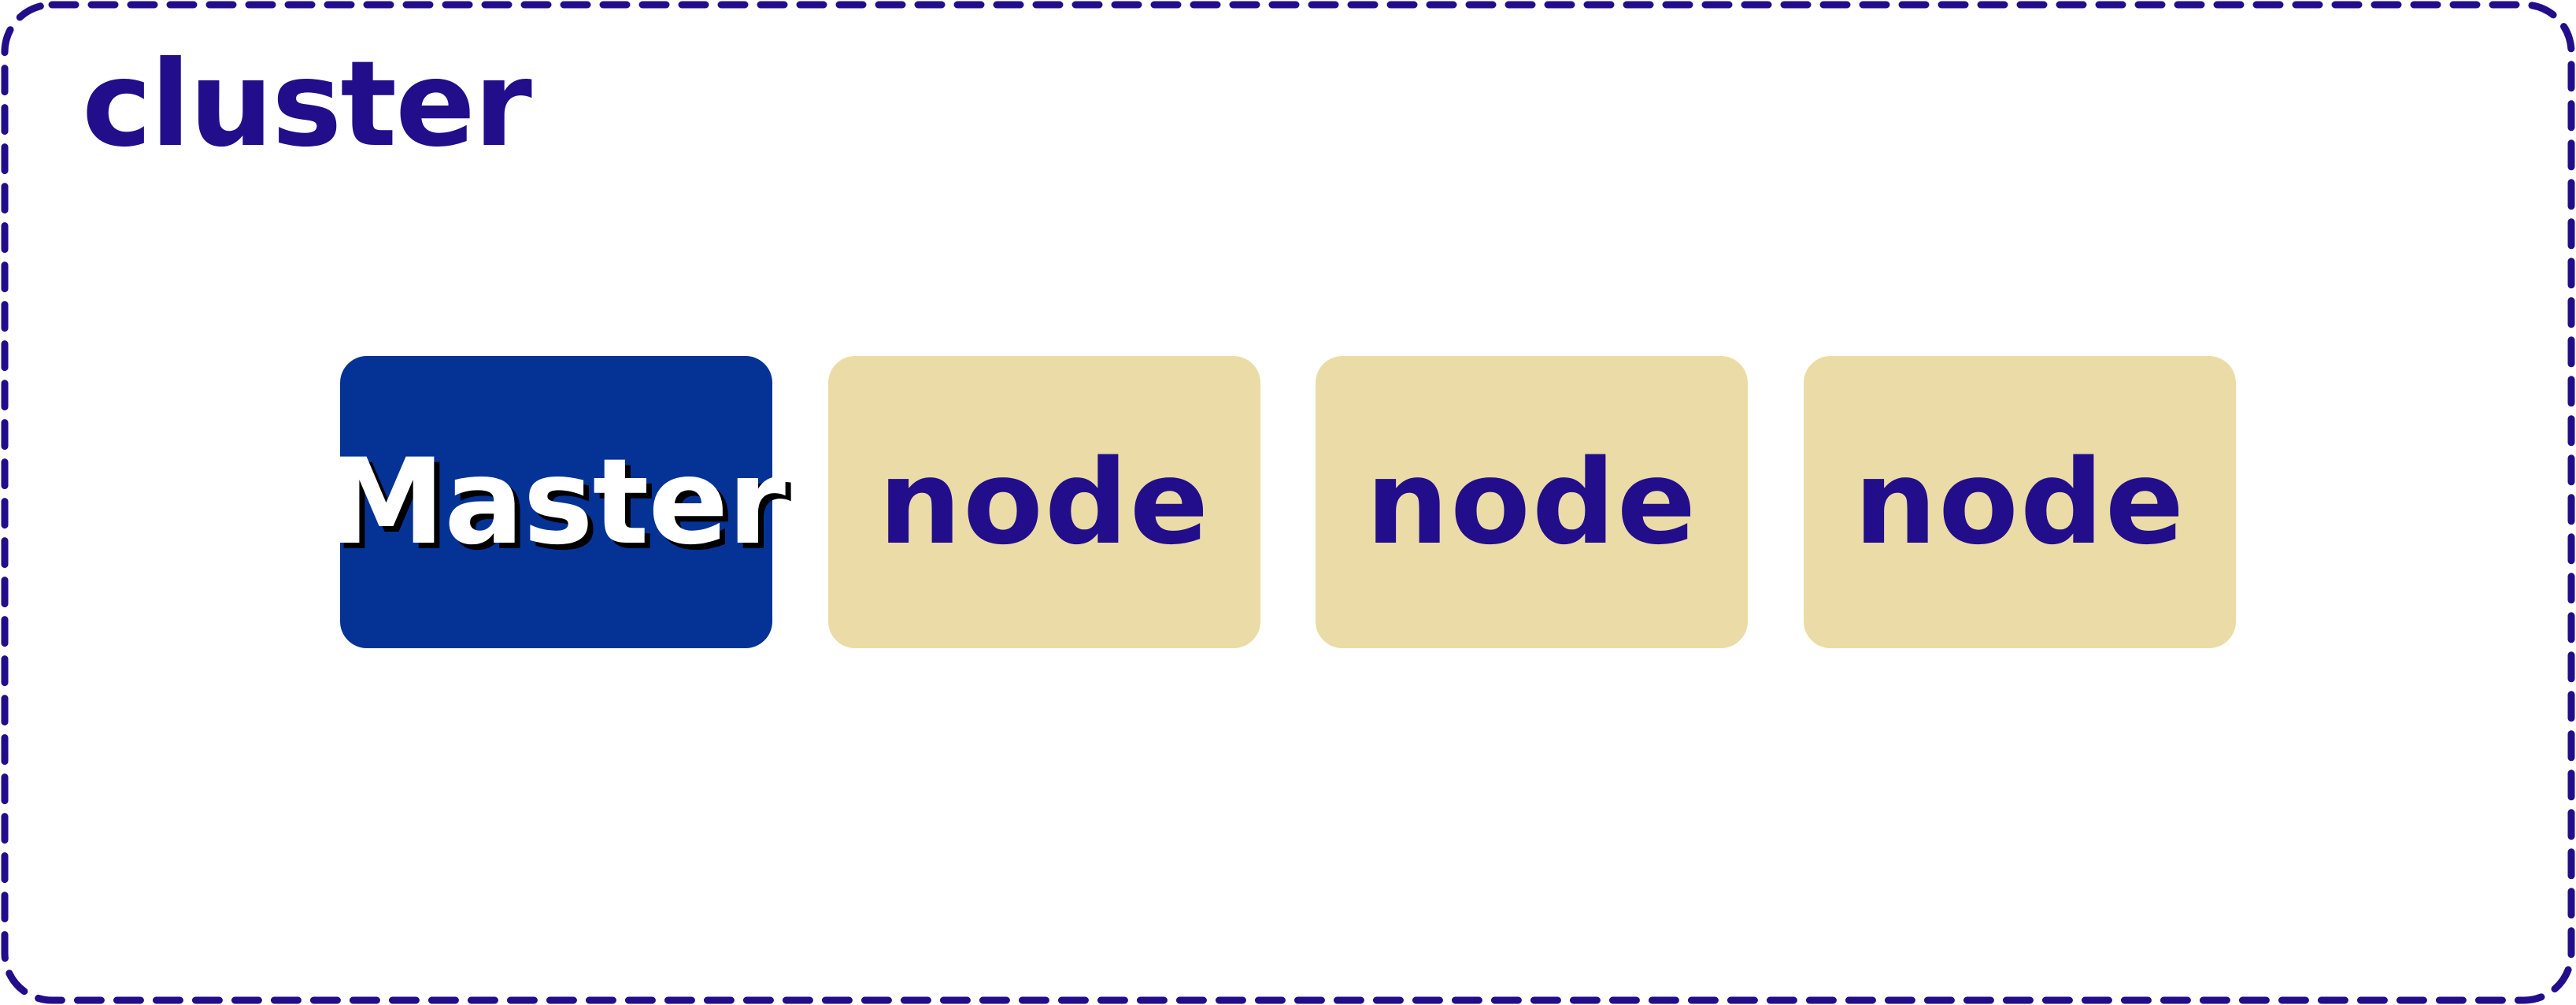 The height and width of the screenshot is (1005, 2576). I want to click on master-box: Master, so click(557, 502).